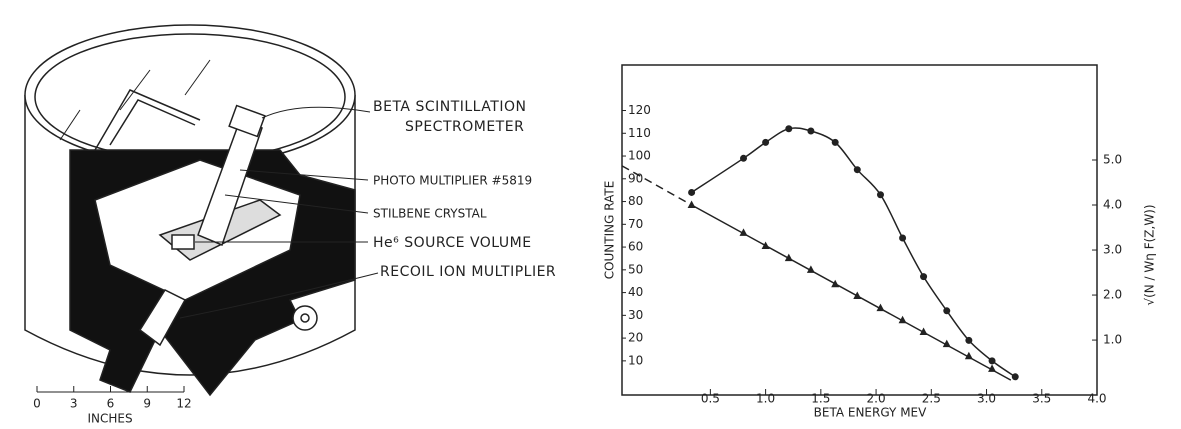 Image resolution: width=1181 pixels, height=429 pixels. I want to click on x-tick-label: 4.0, so click(1096, 399).